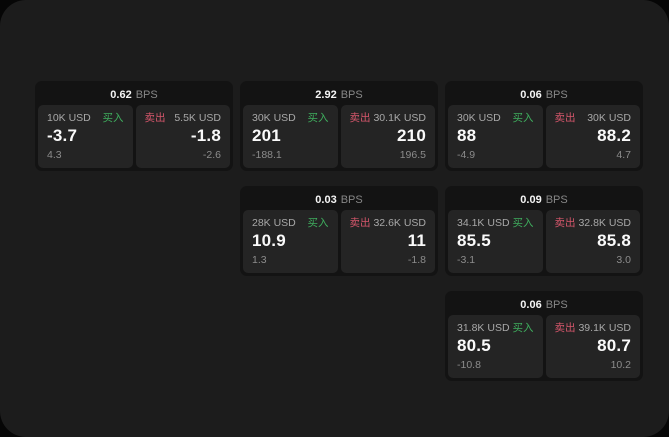  I want to click on buy-tile-header: 10K USD 买入, so click(85, 118).